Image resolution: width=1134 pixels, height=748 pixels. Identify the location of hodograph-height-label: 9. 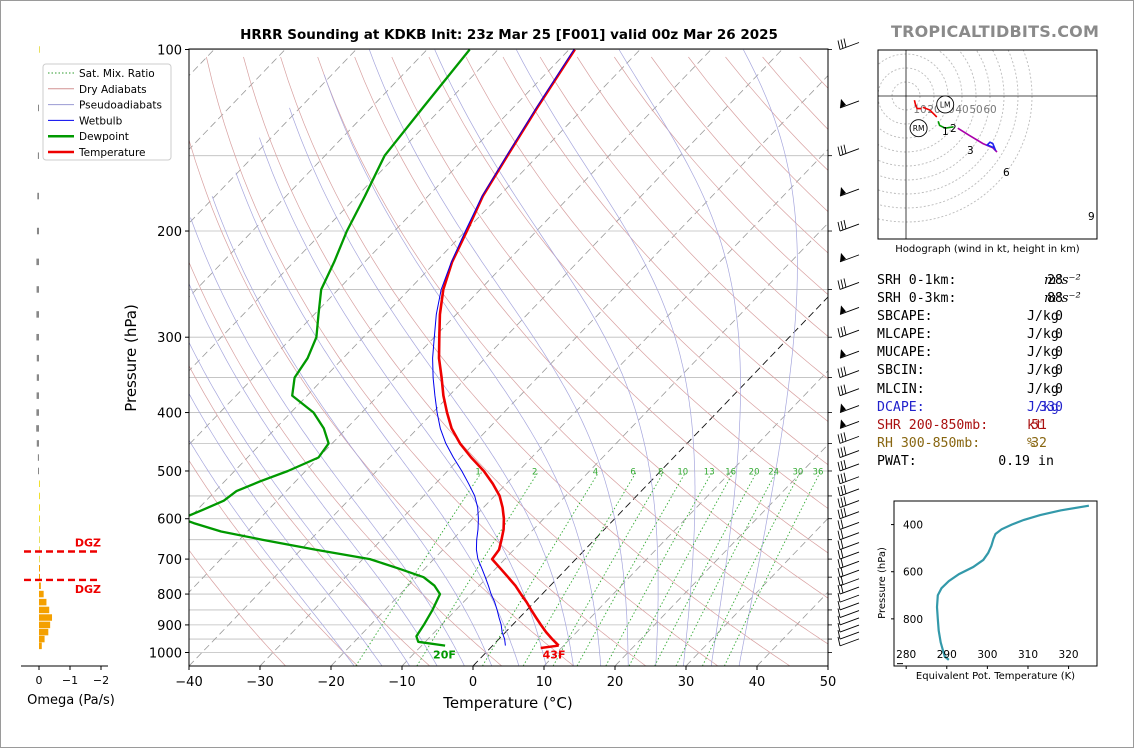
(1091, 217).